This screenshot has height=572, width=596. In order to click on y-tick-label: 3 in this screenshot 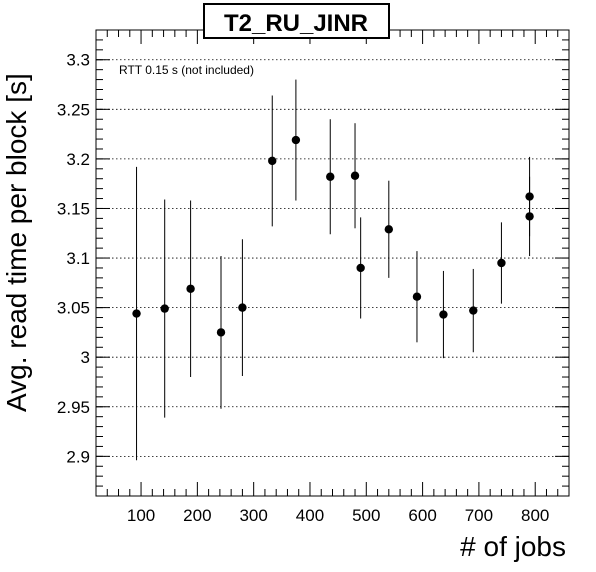, I will do `click(85, 357)`.